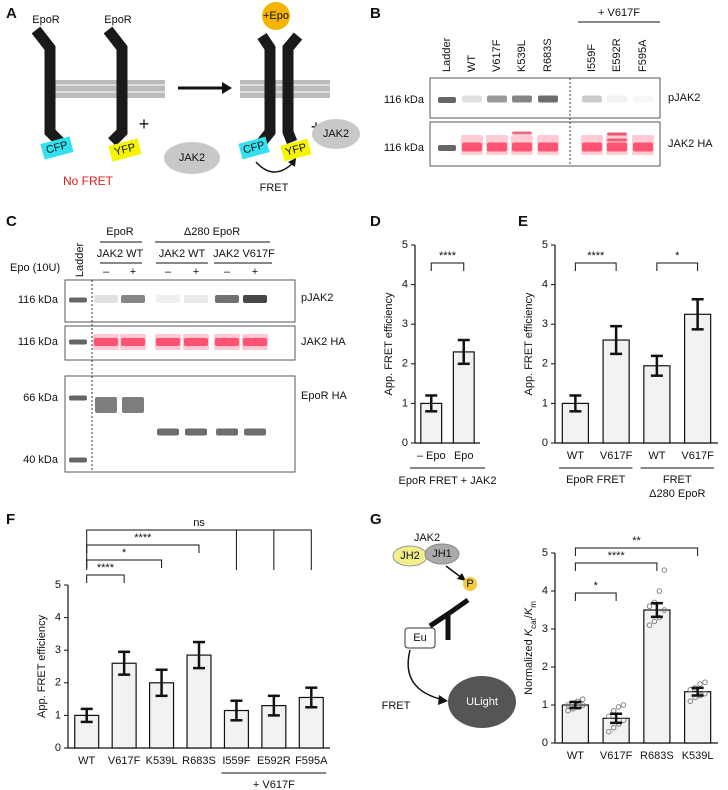  I want to click on x-tick-label: F595A, so click(311, 761).